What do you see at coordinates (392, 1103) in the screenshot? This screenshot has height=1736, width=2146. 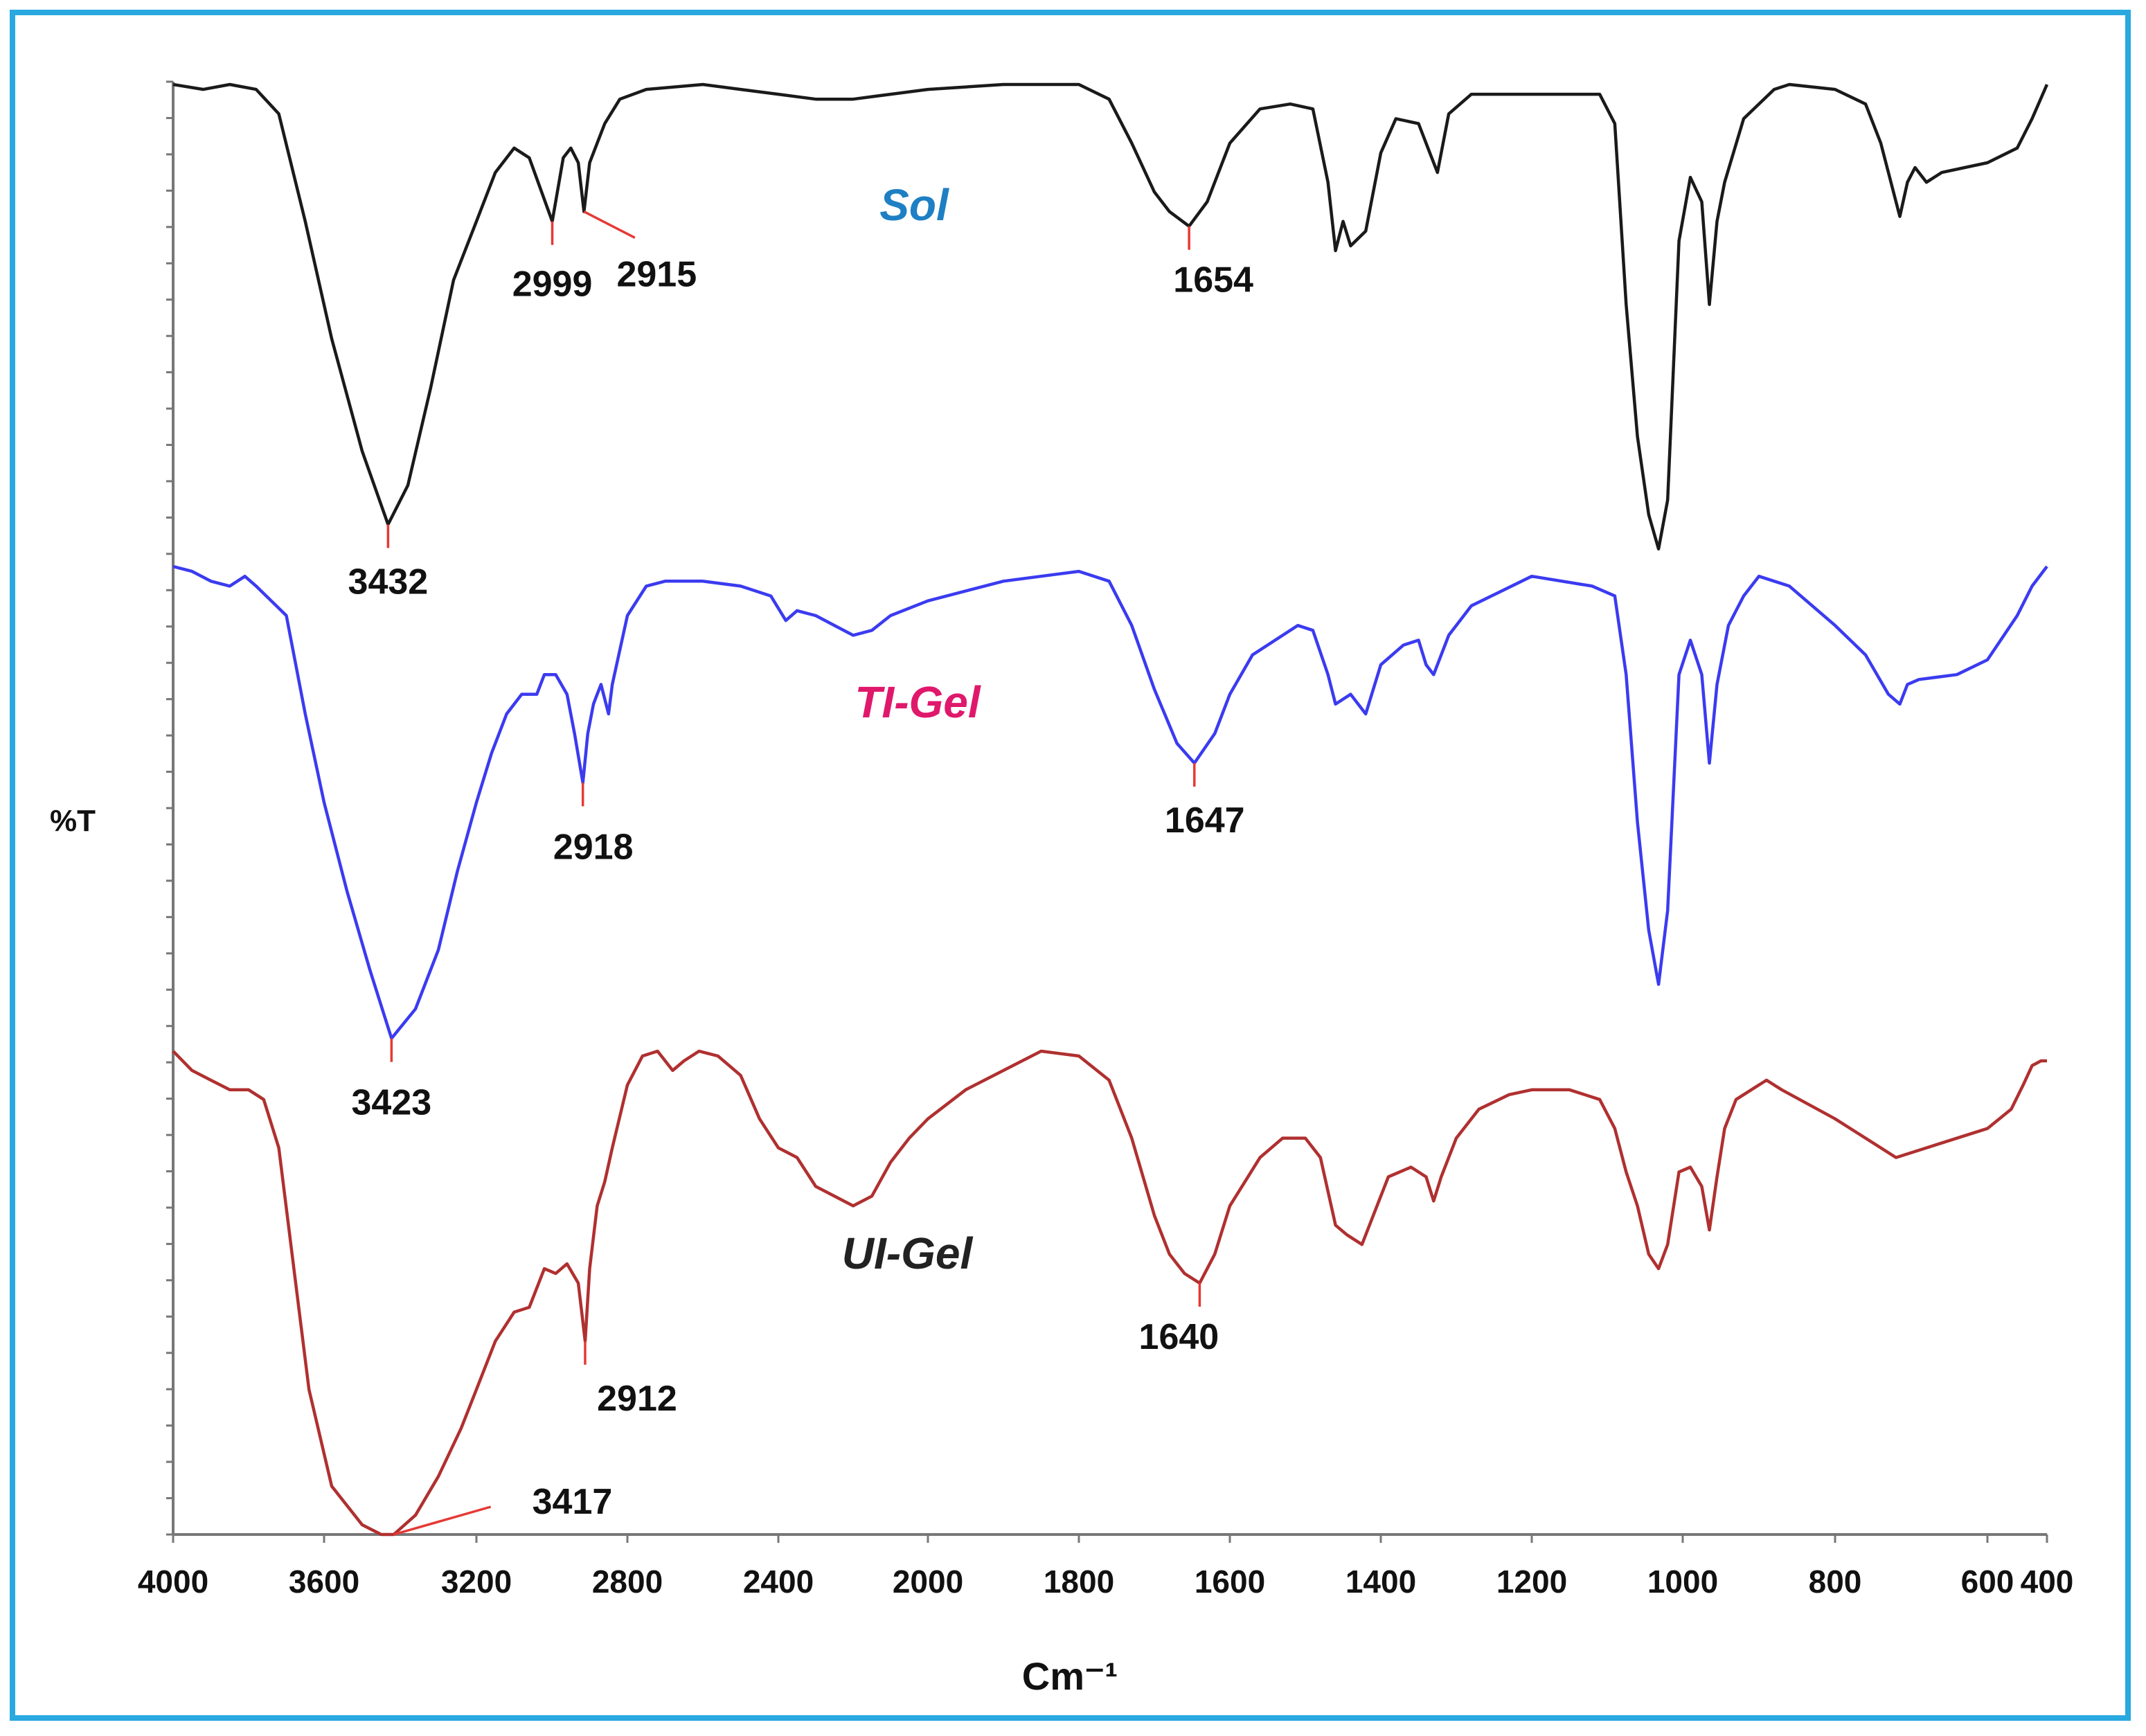 I see `peak-label-3423: 3423` at bounding box center [392, 1103].